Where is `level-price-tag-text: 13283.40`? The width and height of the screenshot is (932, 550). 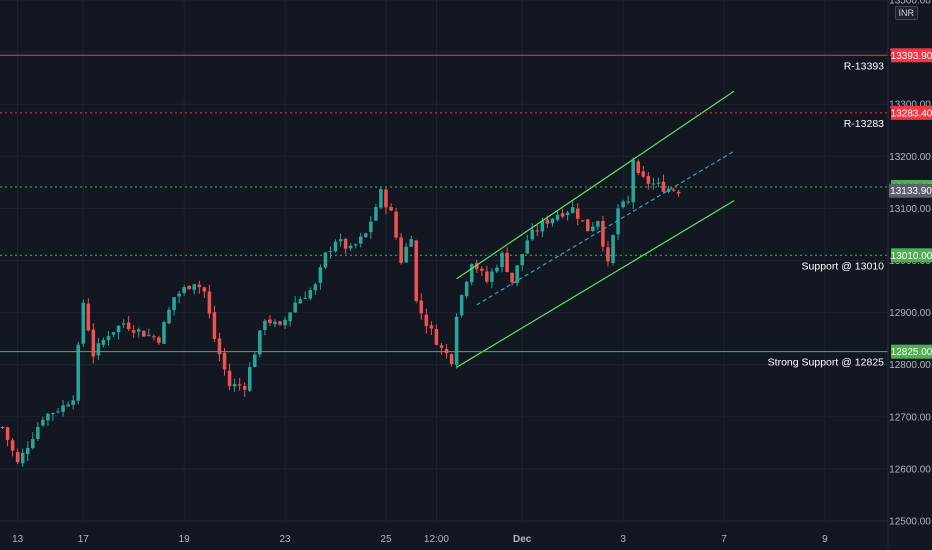 level-price-tag-text: 13283.40 is located at coordinates (911, 113).